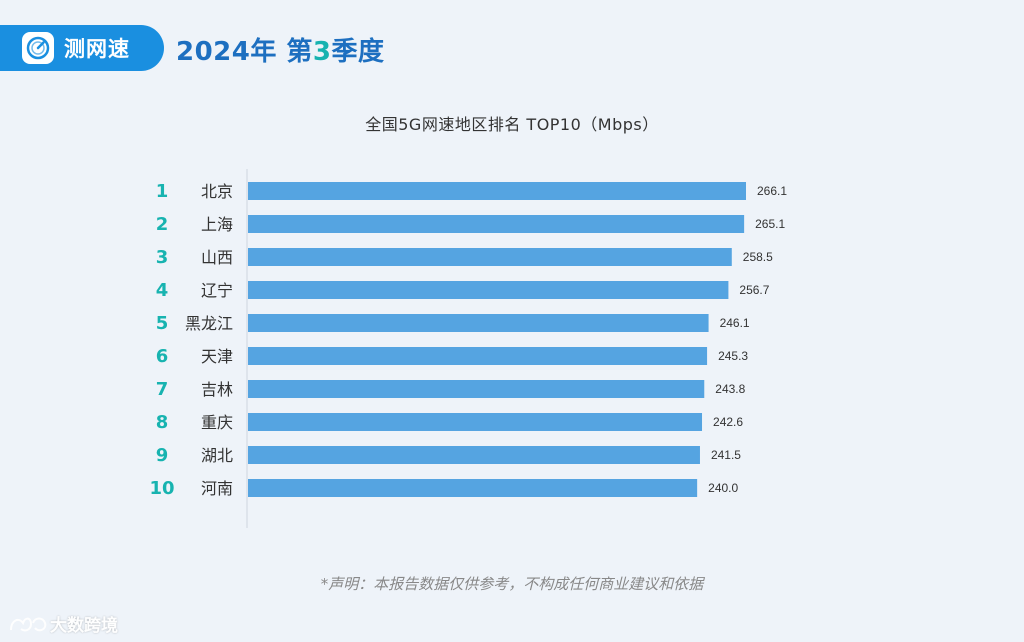  I want to click on value-label: 266.1, so click(772, 191).